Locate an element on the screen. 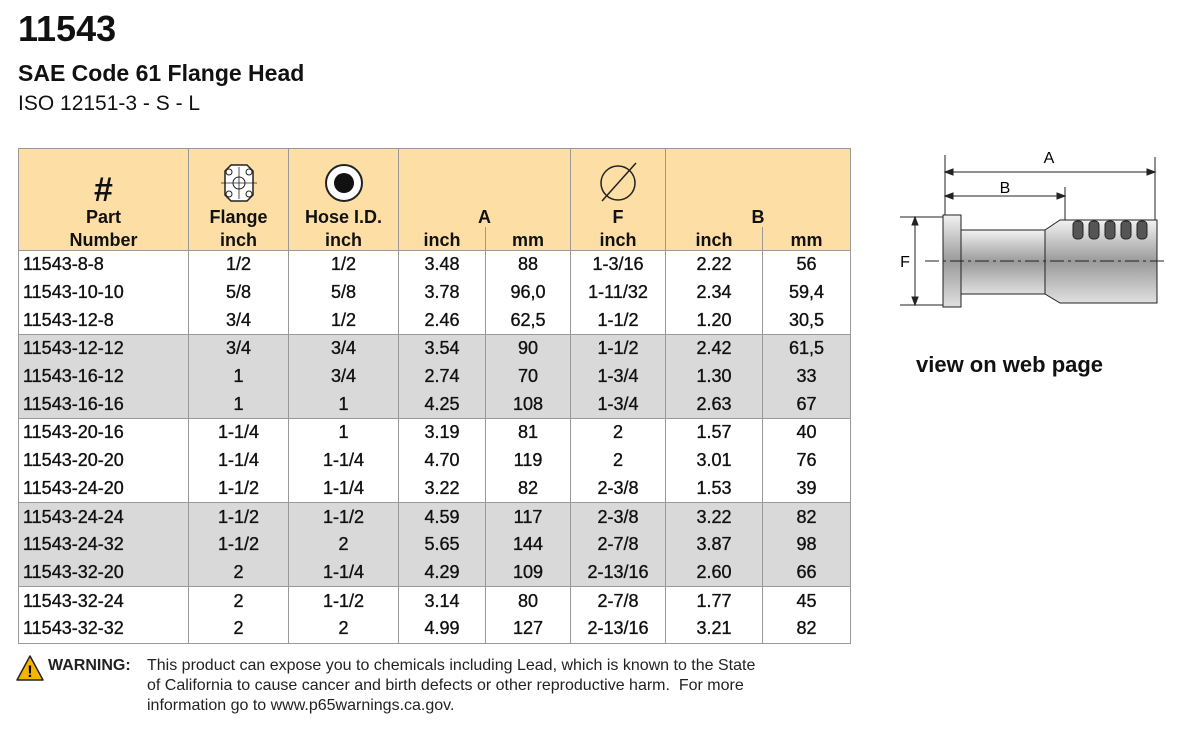 This screenshot has width=1191, height=741. part-number: 11543-10-10 is located at coordinates (73, 292).